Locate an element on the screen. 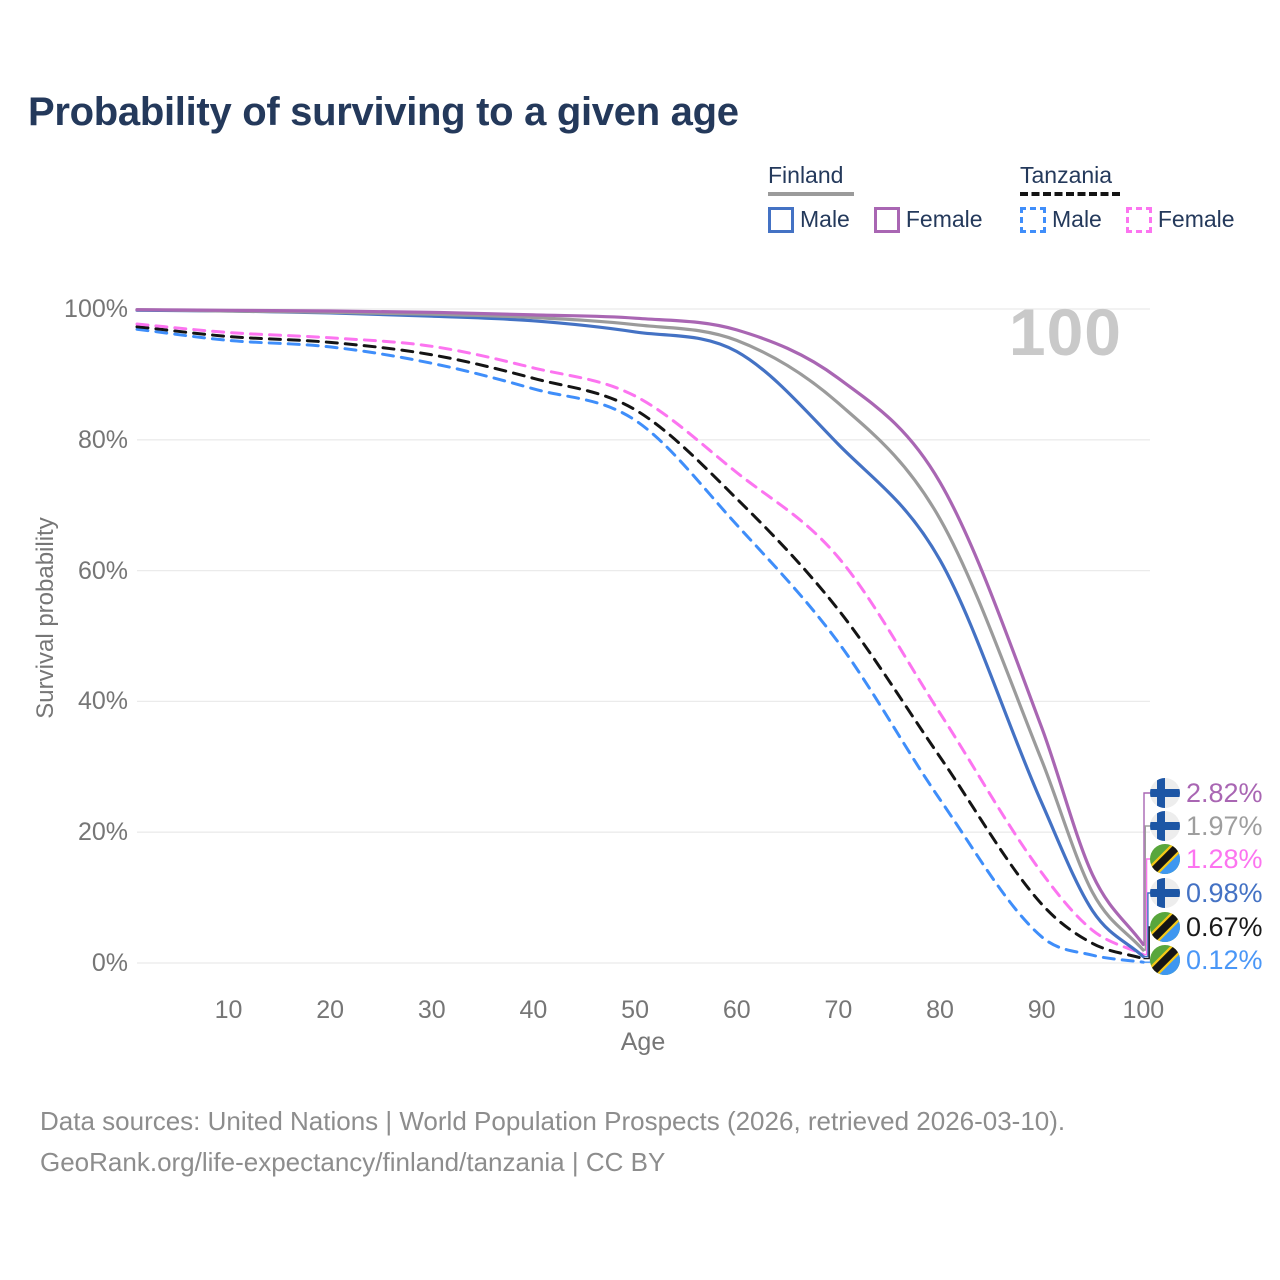 The image size is (1280, 1280). legend-group-tanzania: Tanzania Male Female is located at coordinates (1127, 197).